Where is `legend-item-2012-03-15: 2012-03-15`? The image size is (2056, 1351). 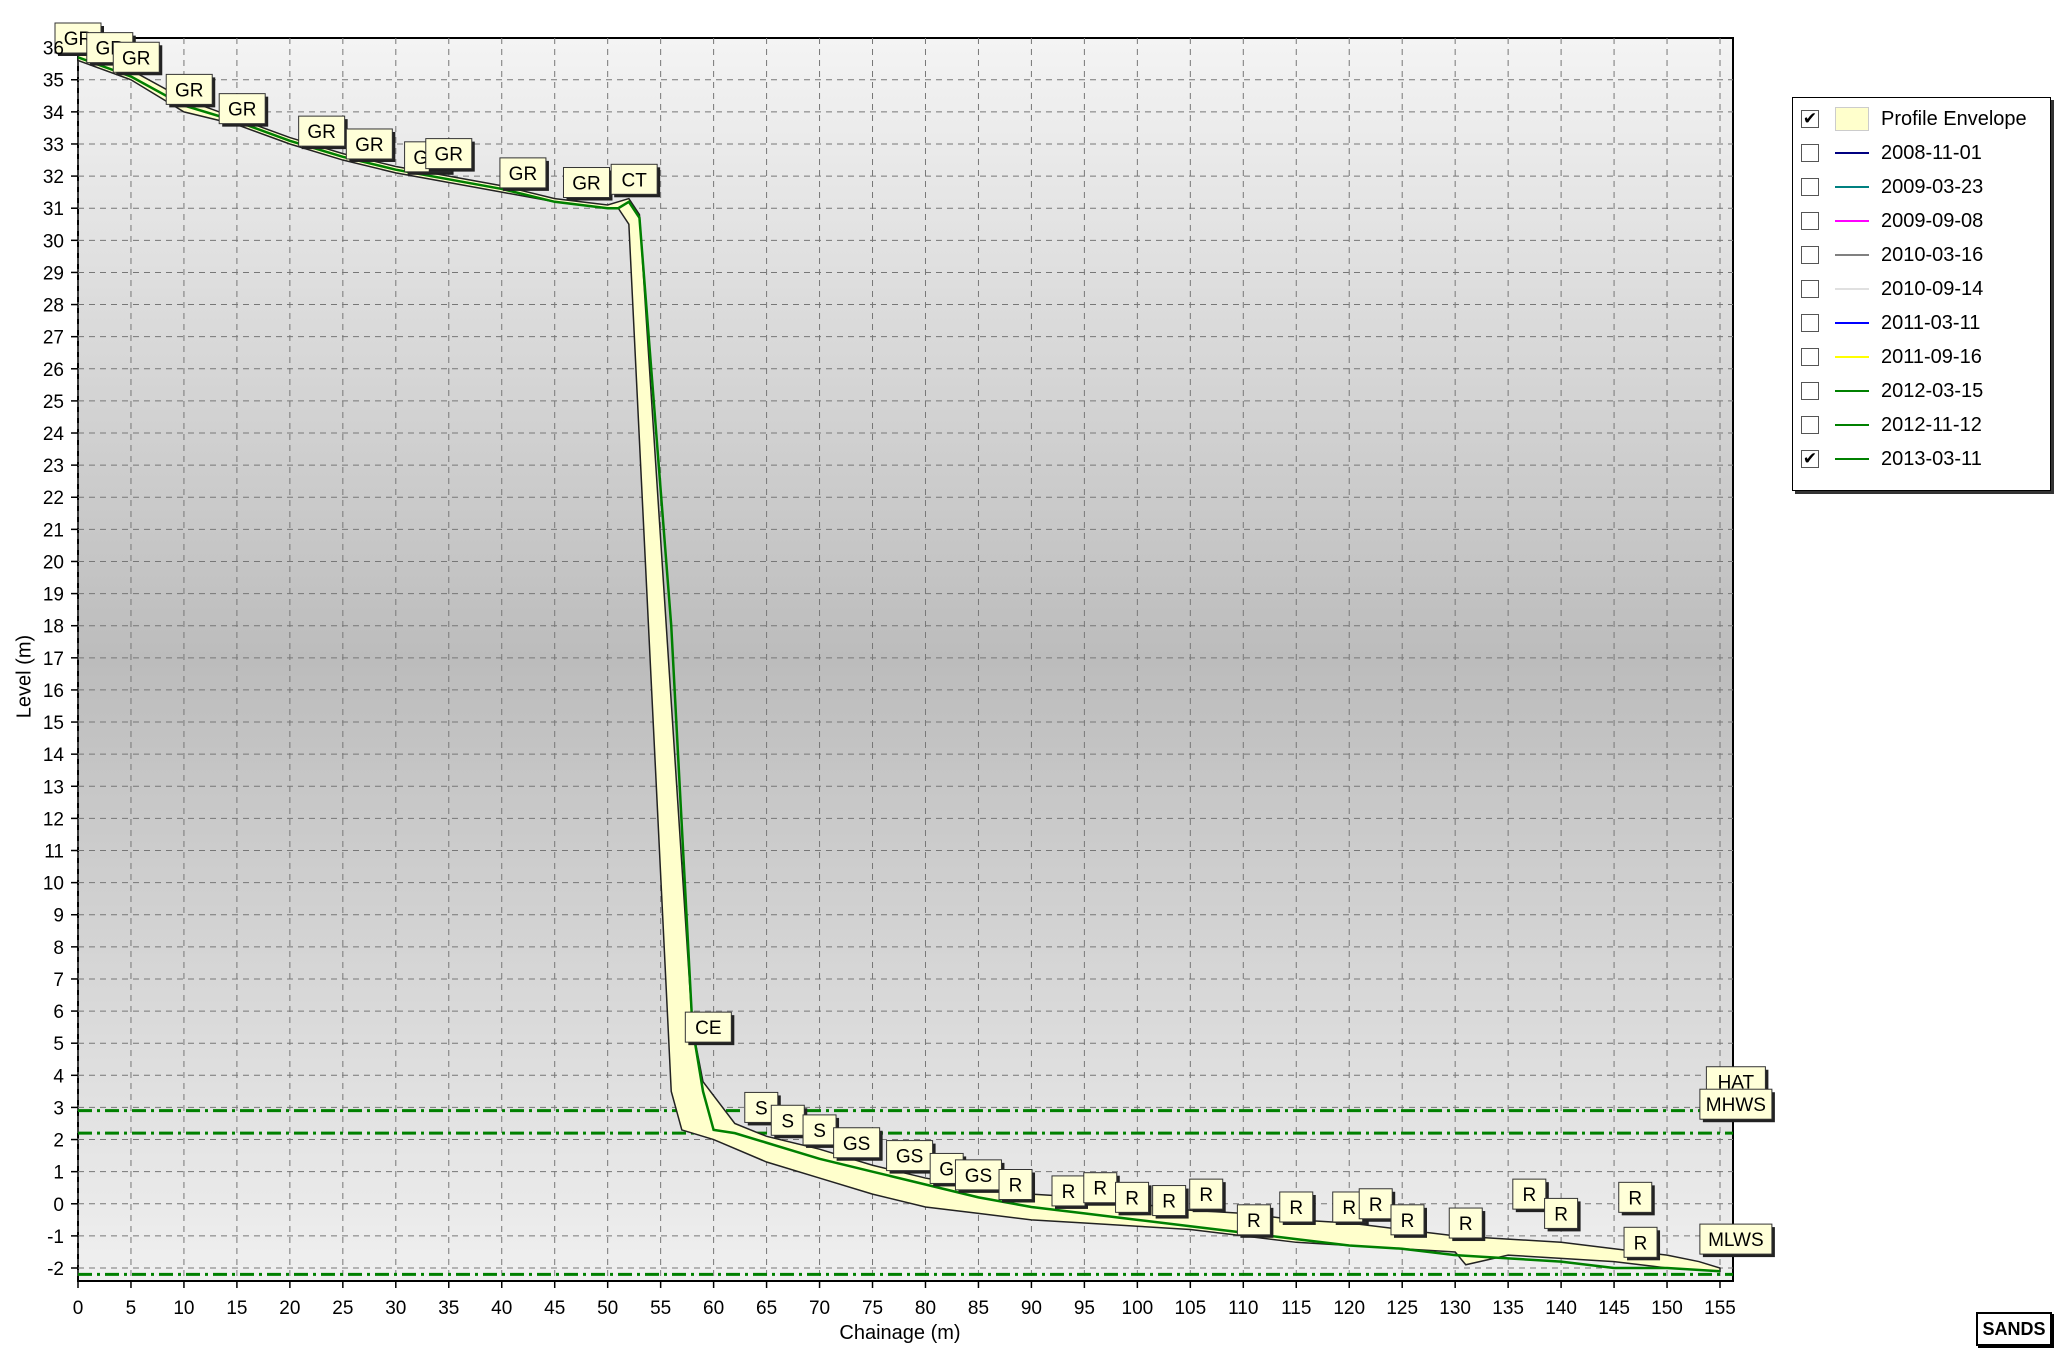
legend-item-2012-03-15: 2012-03-15 is located at coordinates (1921, 391).